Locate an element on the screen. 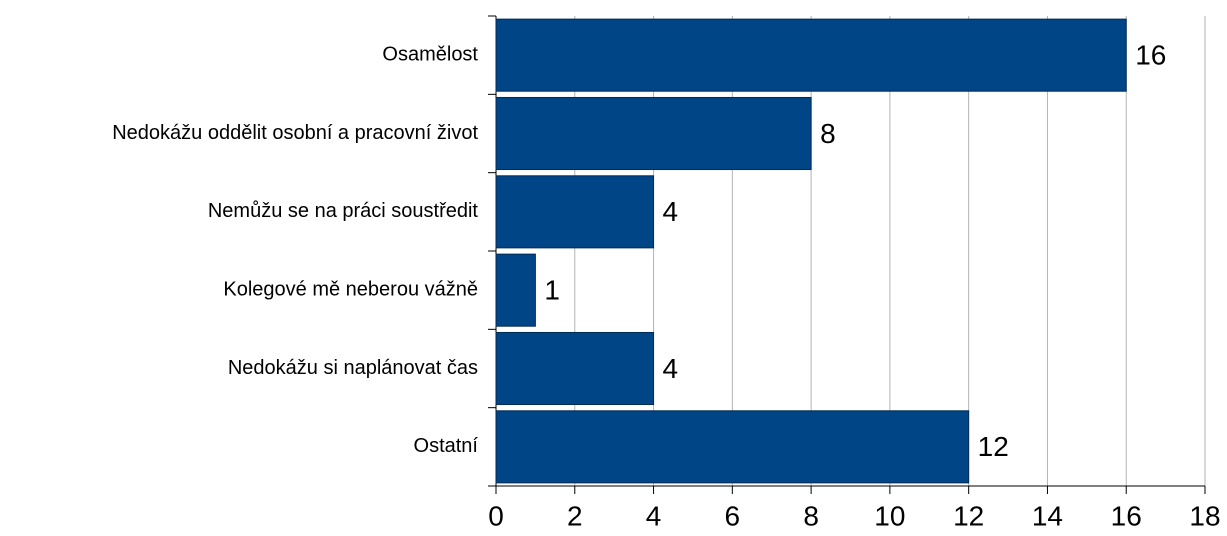  x-tick-label: 6 is located at coordinates (733, 515).